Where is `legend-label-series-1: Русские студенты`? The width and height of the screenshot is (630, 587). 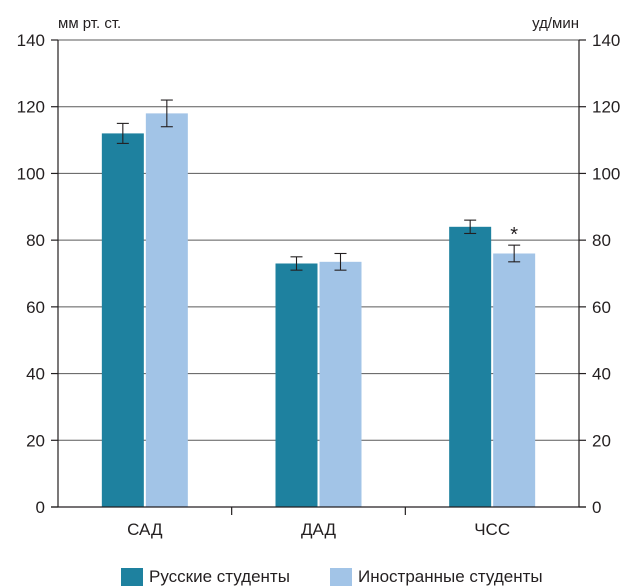
legend-label-series-1: Русские студенты is located at coordinates (219, 576).